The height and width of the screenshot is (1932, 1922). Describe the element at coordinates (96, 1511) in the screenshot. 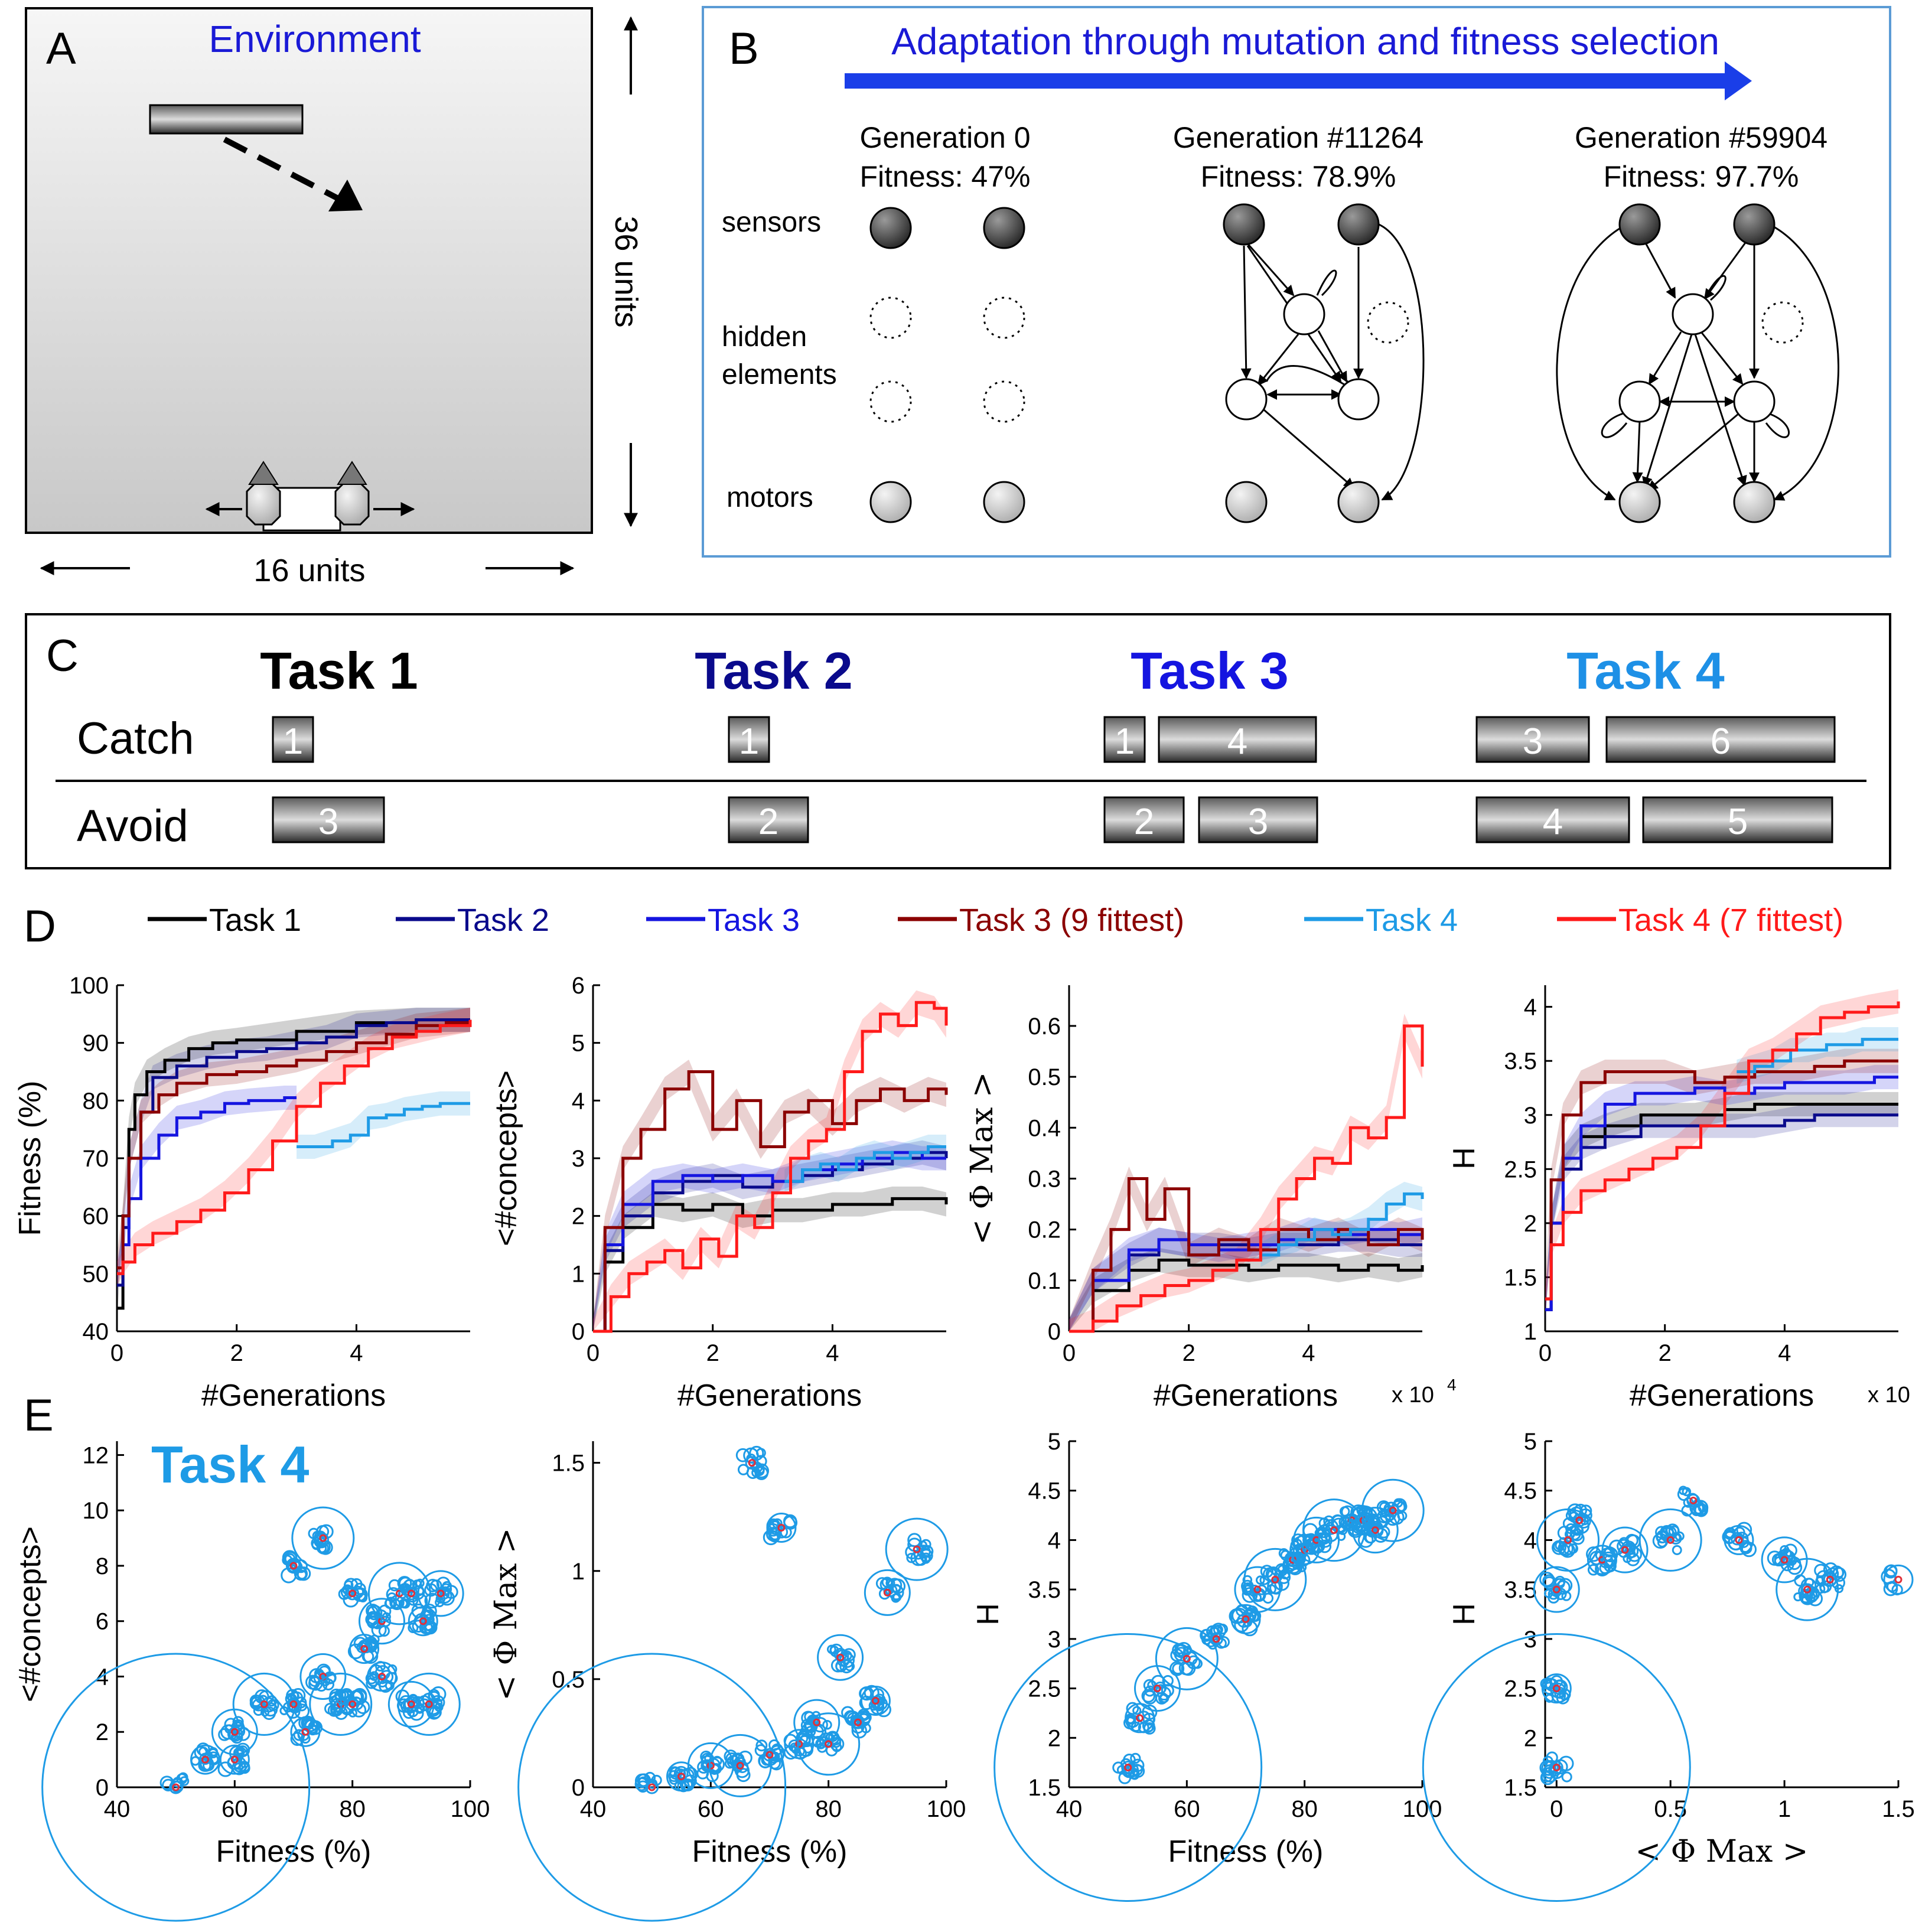

I see `y-tick-label: 10` at that location.